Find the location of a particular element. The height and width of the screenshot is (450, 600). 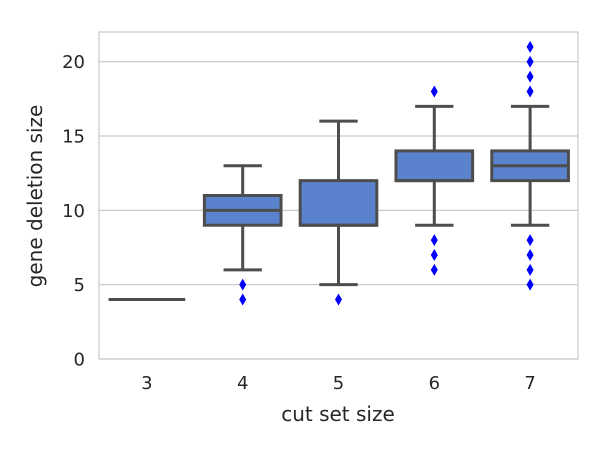

y-axis-ticks: 0 5 10 15 20 is located at coordinates (73, 211).